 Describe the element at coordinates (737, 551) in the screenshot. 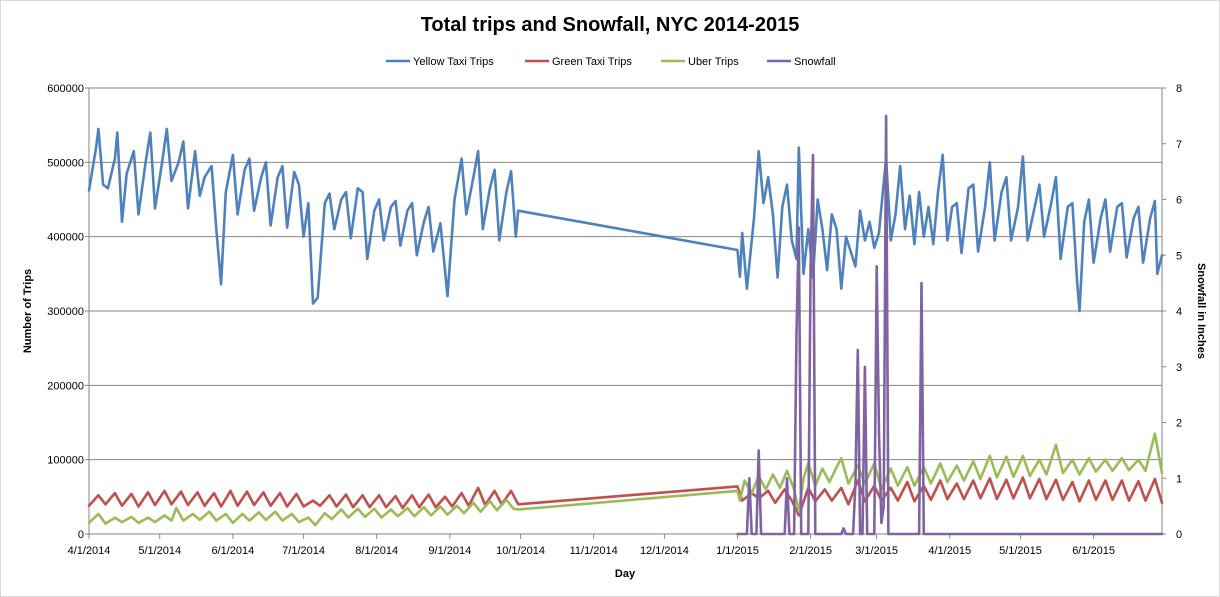

I see `x-tick-label: 1/1/2015` at that location.